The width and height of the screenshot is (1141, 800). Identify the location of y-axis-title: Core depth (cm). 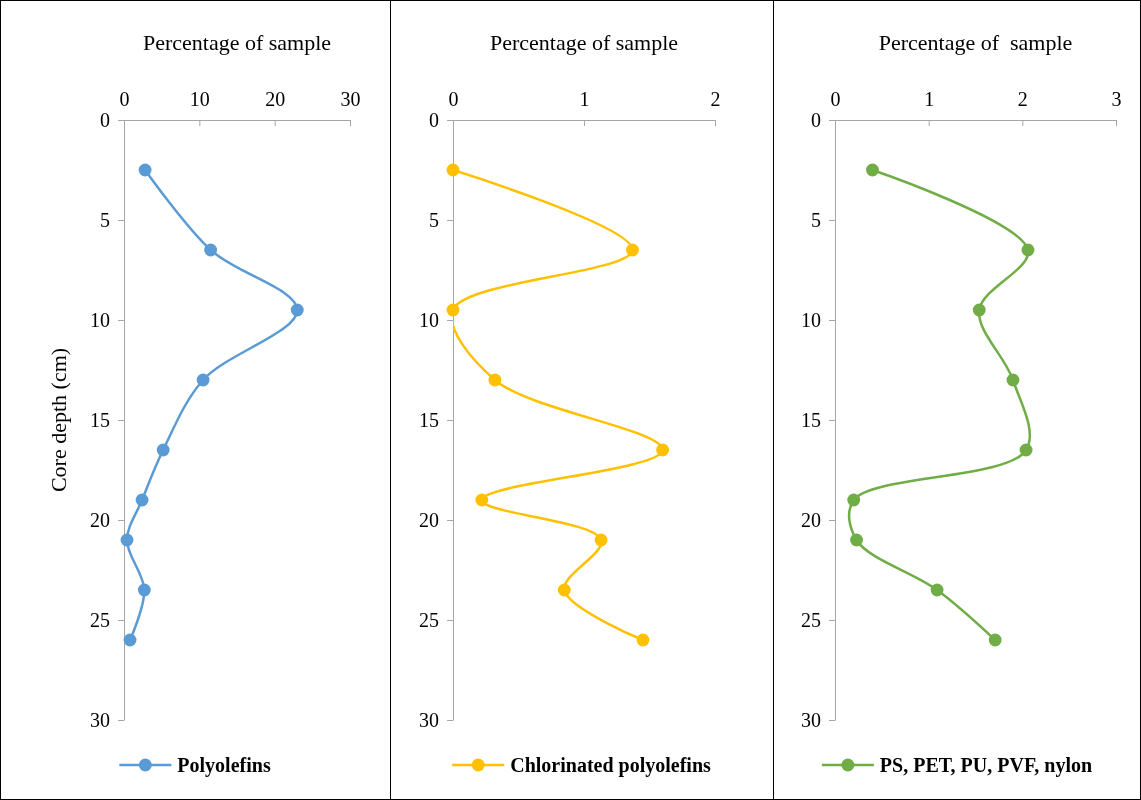
(58, 420).